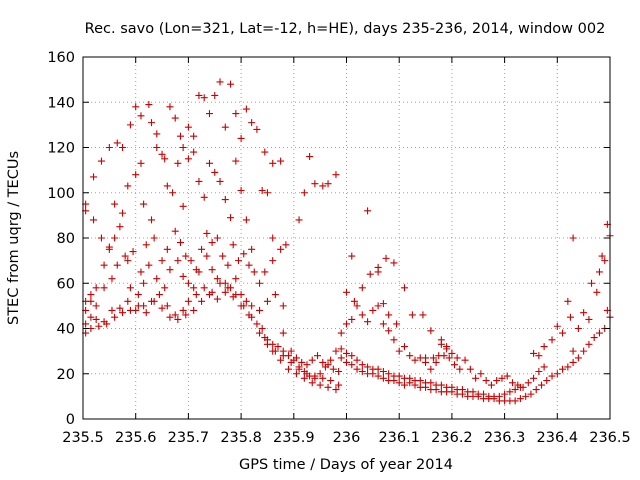  I want to click on x-tick-label: 235.6, so click(136, 438).